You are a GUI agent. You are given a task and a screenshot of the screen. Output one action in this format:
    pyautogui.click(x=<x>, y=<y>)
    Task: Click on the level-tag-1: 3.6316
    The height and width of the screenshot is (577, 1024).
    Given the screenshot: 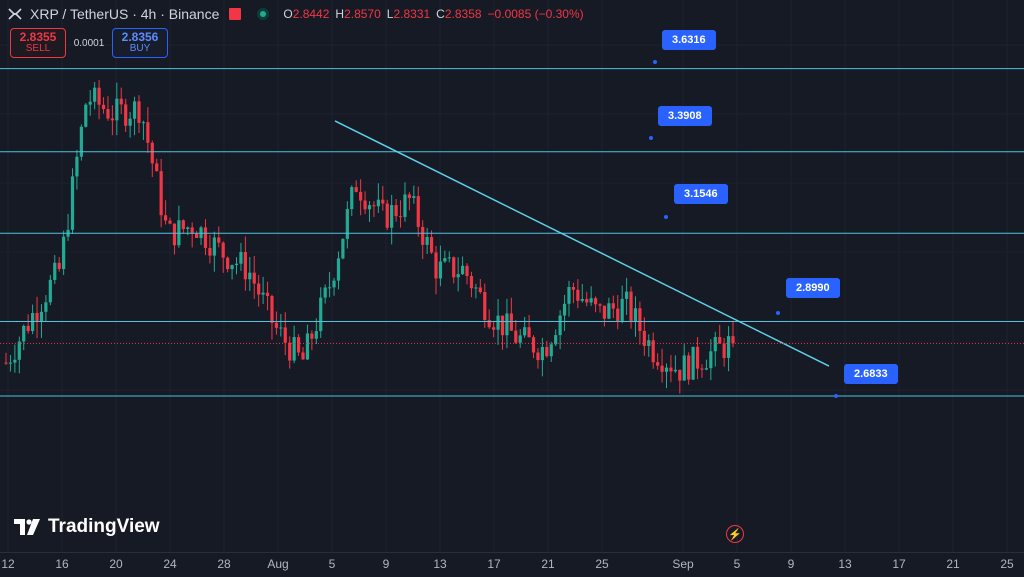 What is the action you would take?
    pyautogui.click(x=689, y=40)
    